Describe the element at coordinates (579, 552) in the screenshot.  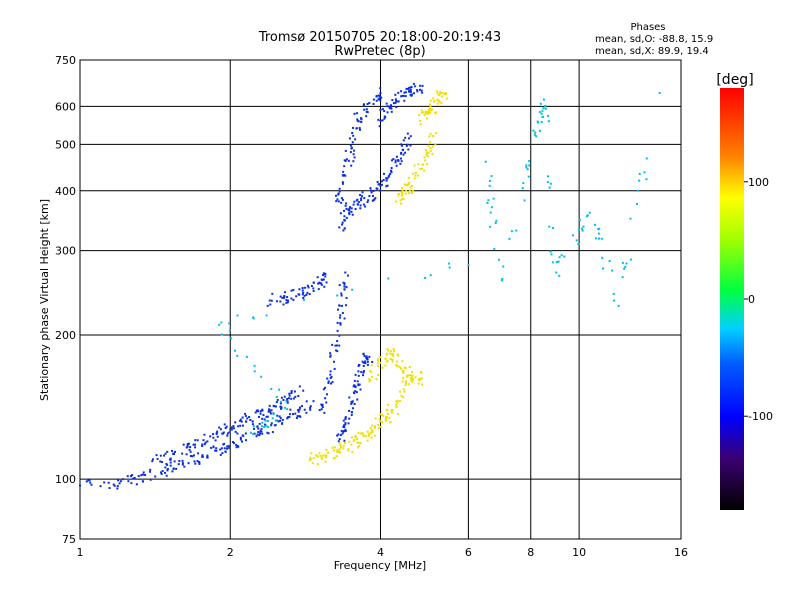
I see `x-tick-label: 10` at that location.